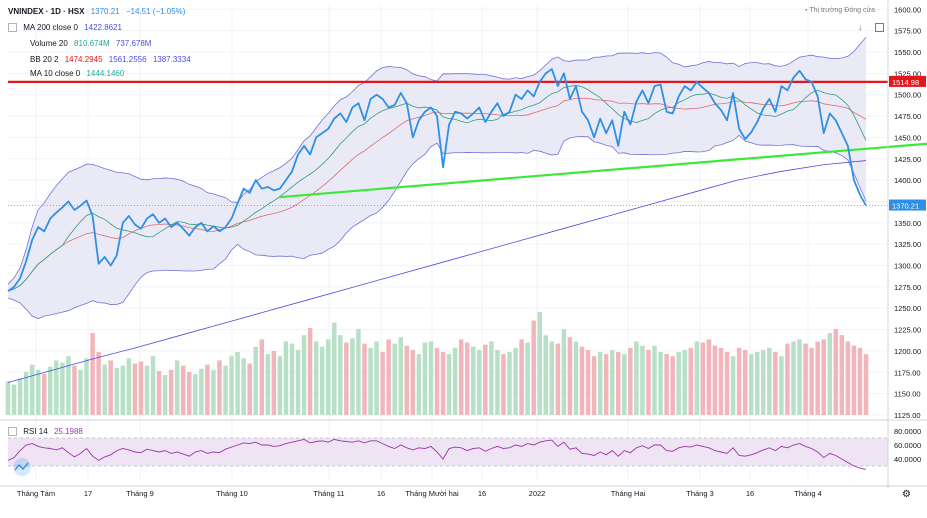  What do you see at coordinates (44, 59) in the screenshot?
I see `bb-label: BB 20 2` at bounding box center [44, 59].